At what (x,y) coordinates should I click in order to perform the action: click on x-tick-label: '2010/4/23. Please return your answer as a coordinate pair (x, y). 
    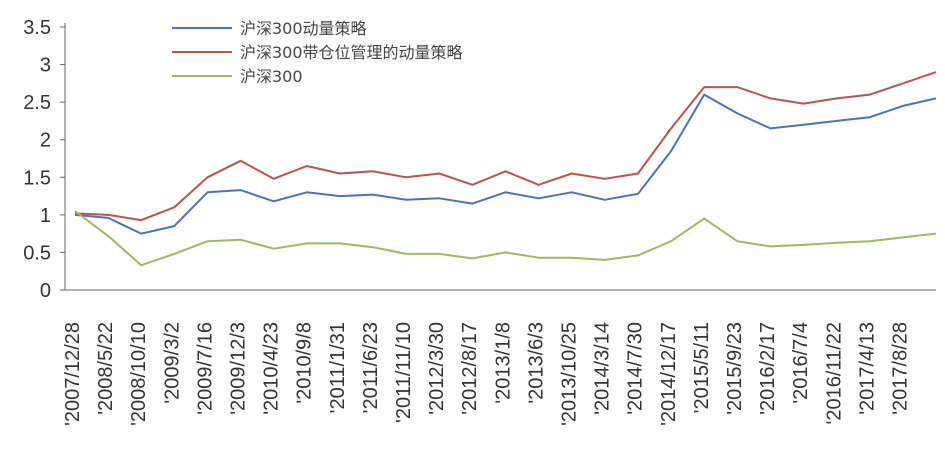
    Looking at the image, I should click on (272, 368).